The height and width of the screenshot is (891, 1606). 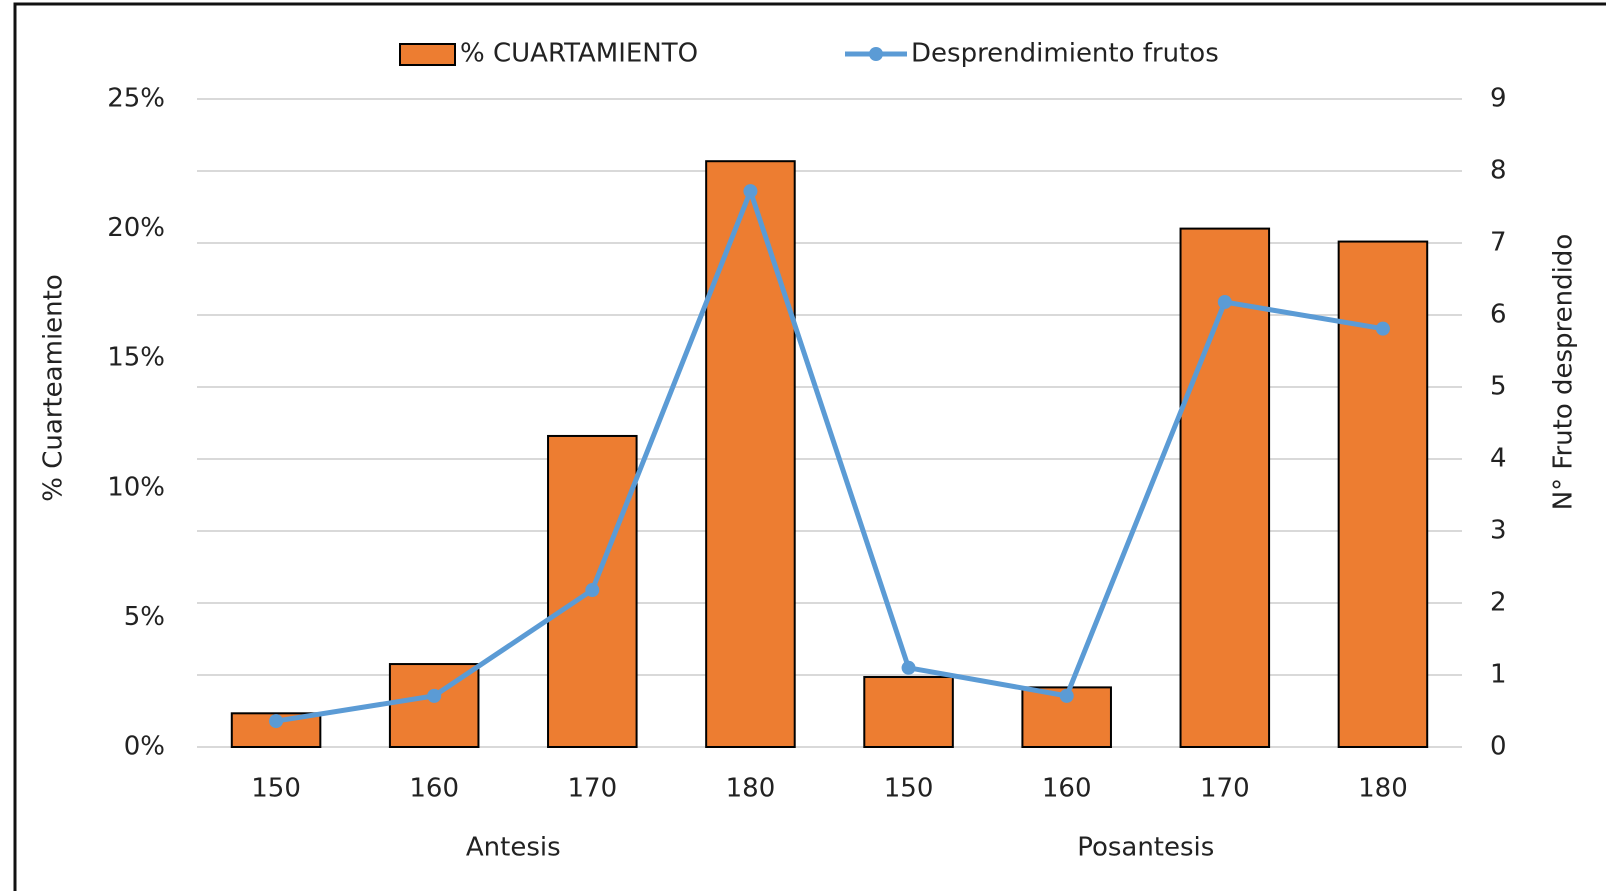 What do you see at coordinates (1145, 848) in the screenshot?
I see `group-label: Posantesis` at bounding box center [1145, 848].